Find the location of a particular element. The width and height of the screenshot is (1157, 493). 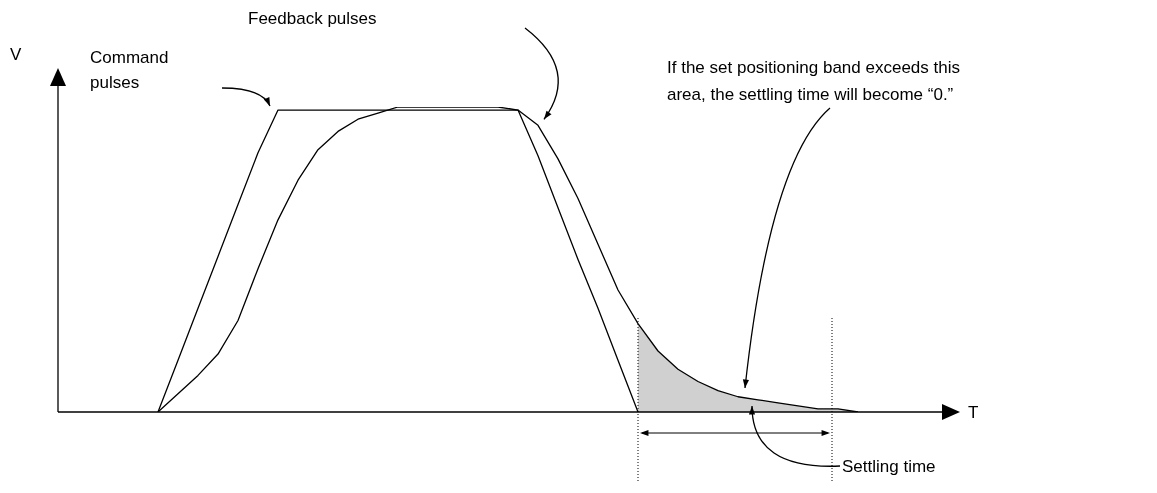

text: Settling time is located at coordinates (889, 466).